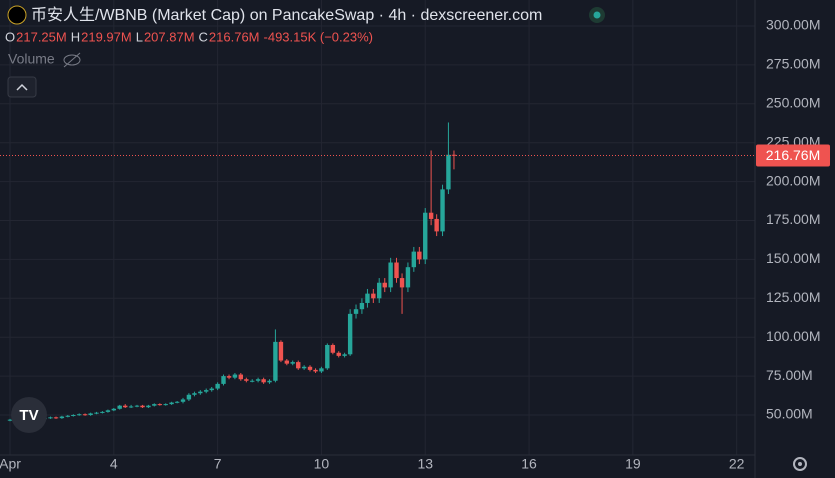  Describe the element at coordinates (75, 36) in the screenshot. I see `ohlc-key: H` at that location.